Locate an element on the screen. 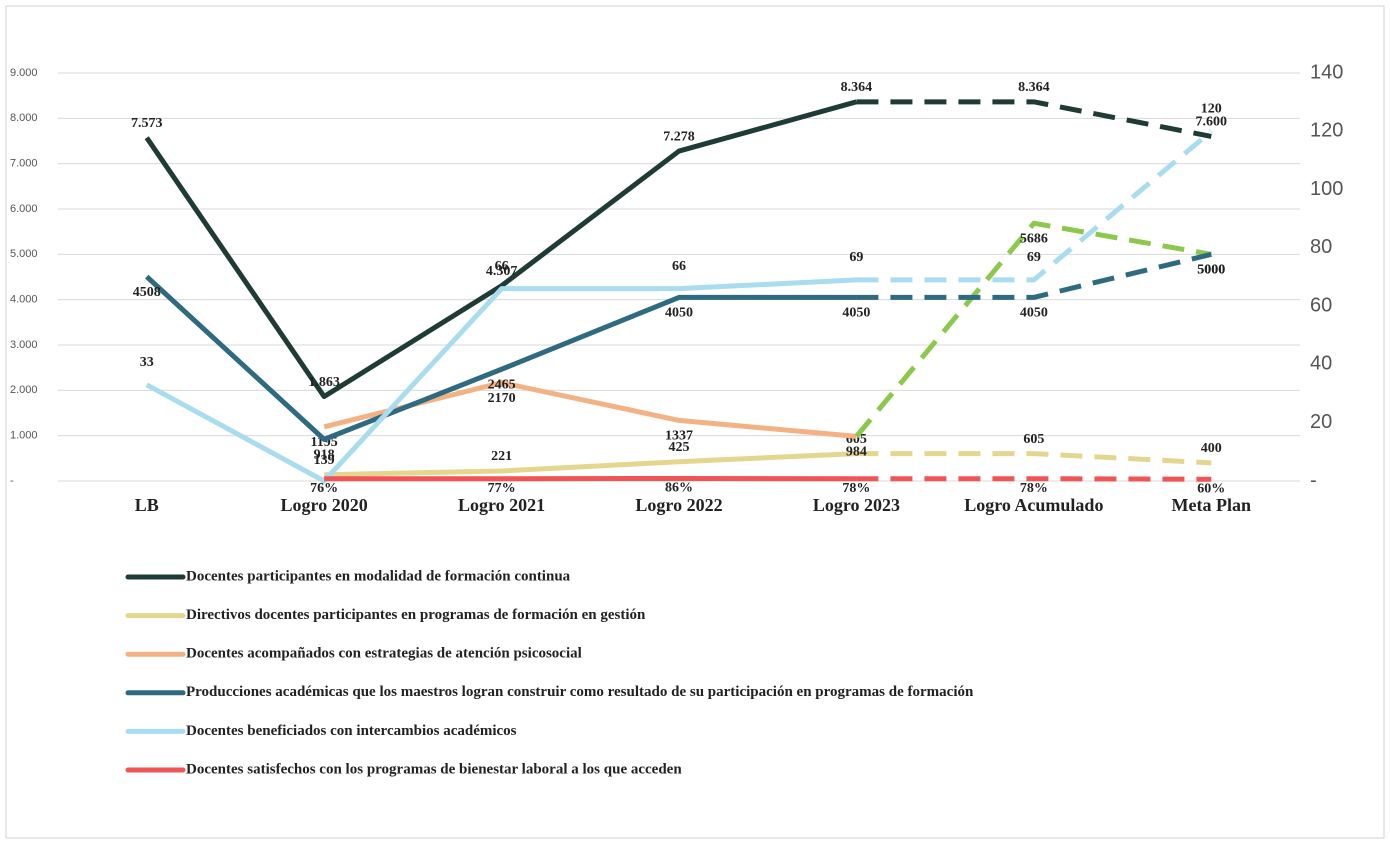 This screenshot has width=1390, height=844. data-label: 5000 is located at coordinates (1211, 270).